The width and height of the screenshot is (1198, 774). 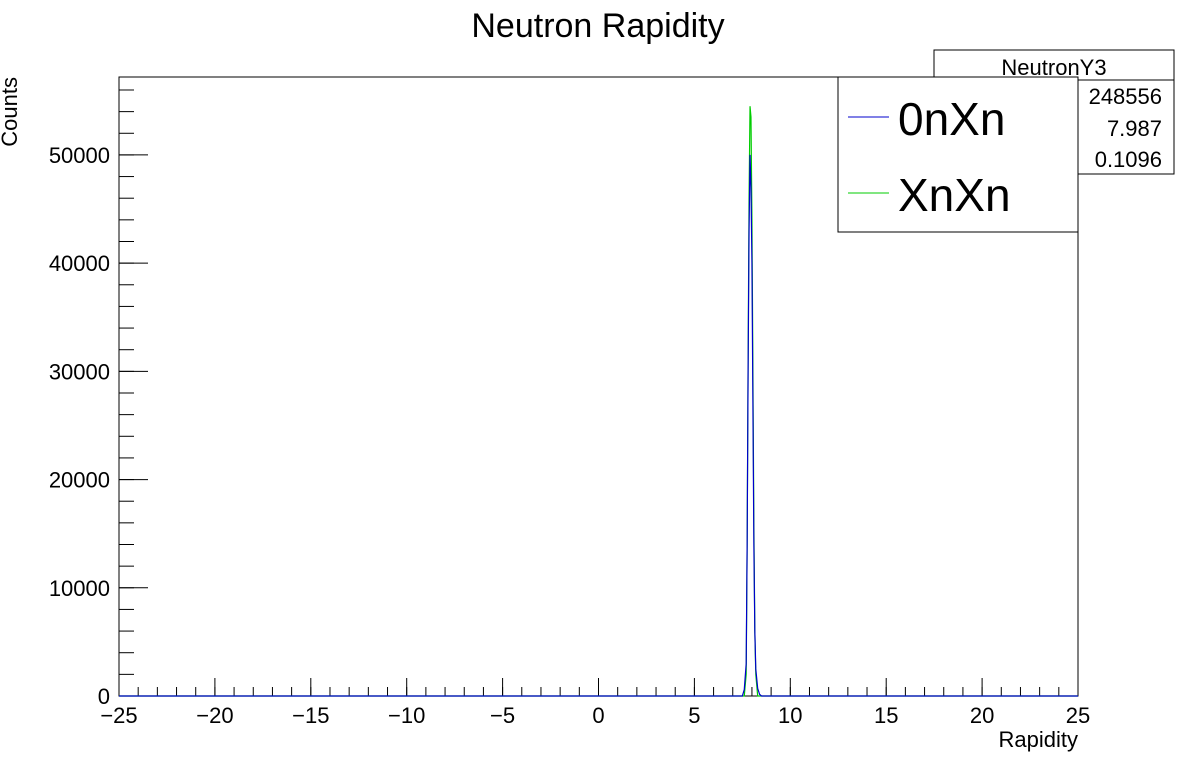 What do you see at coordinates (118, 715) in the screenshot?
I see `x-tick-label: −25` at bounding box center [118, 715].